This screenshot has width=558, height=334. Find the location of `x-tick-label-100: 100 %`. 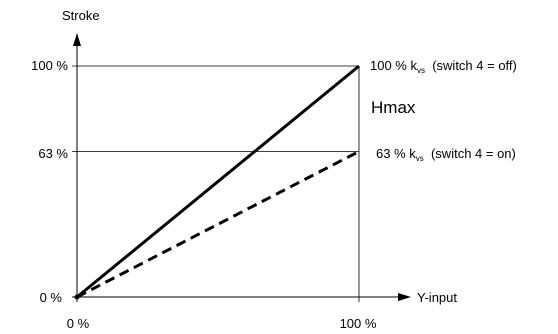

x-tick-label-100: 100 % is located at coordinates (358, 323).